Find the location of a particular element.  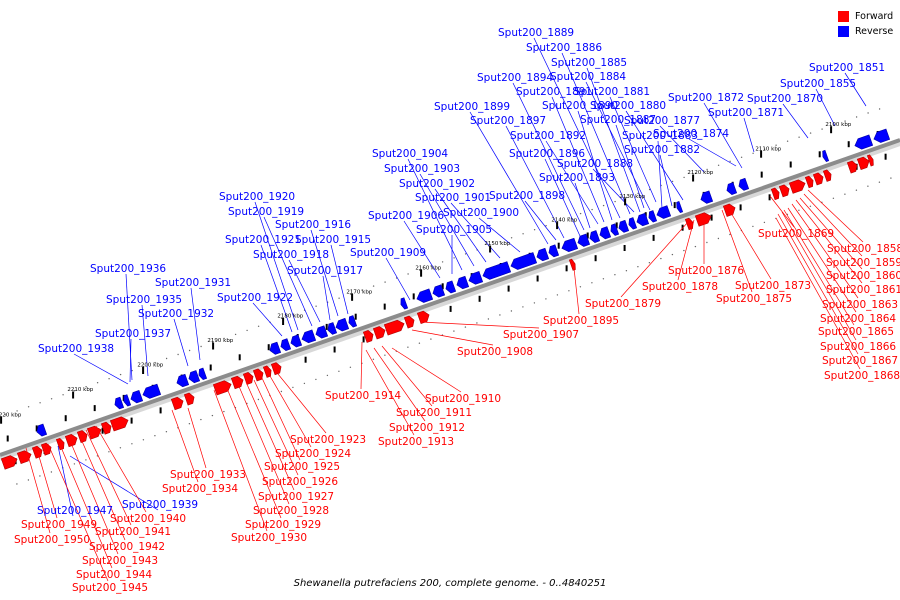

forward-gene-label: Sput200_1929 is located at coordinates (283, 525).